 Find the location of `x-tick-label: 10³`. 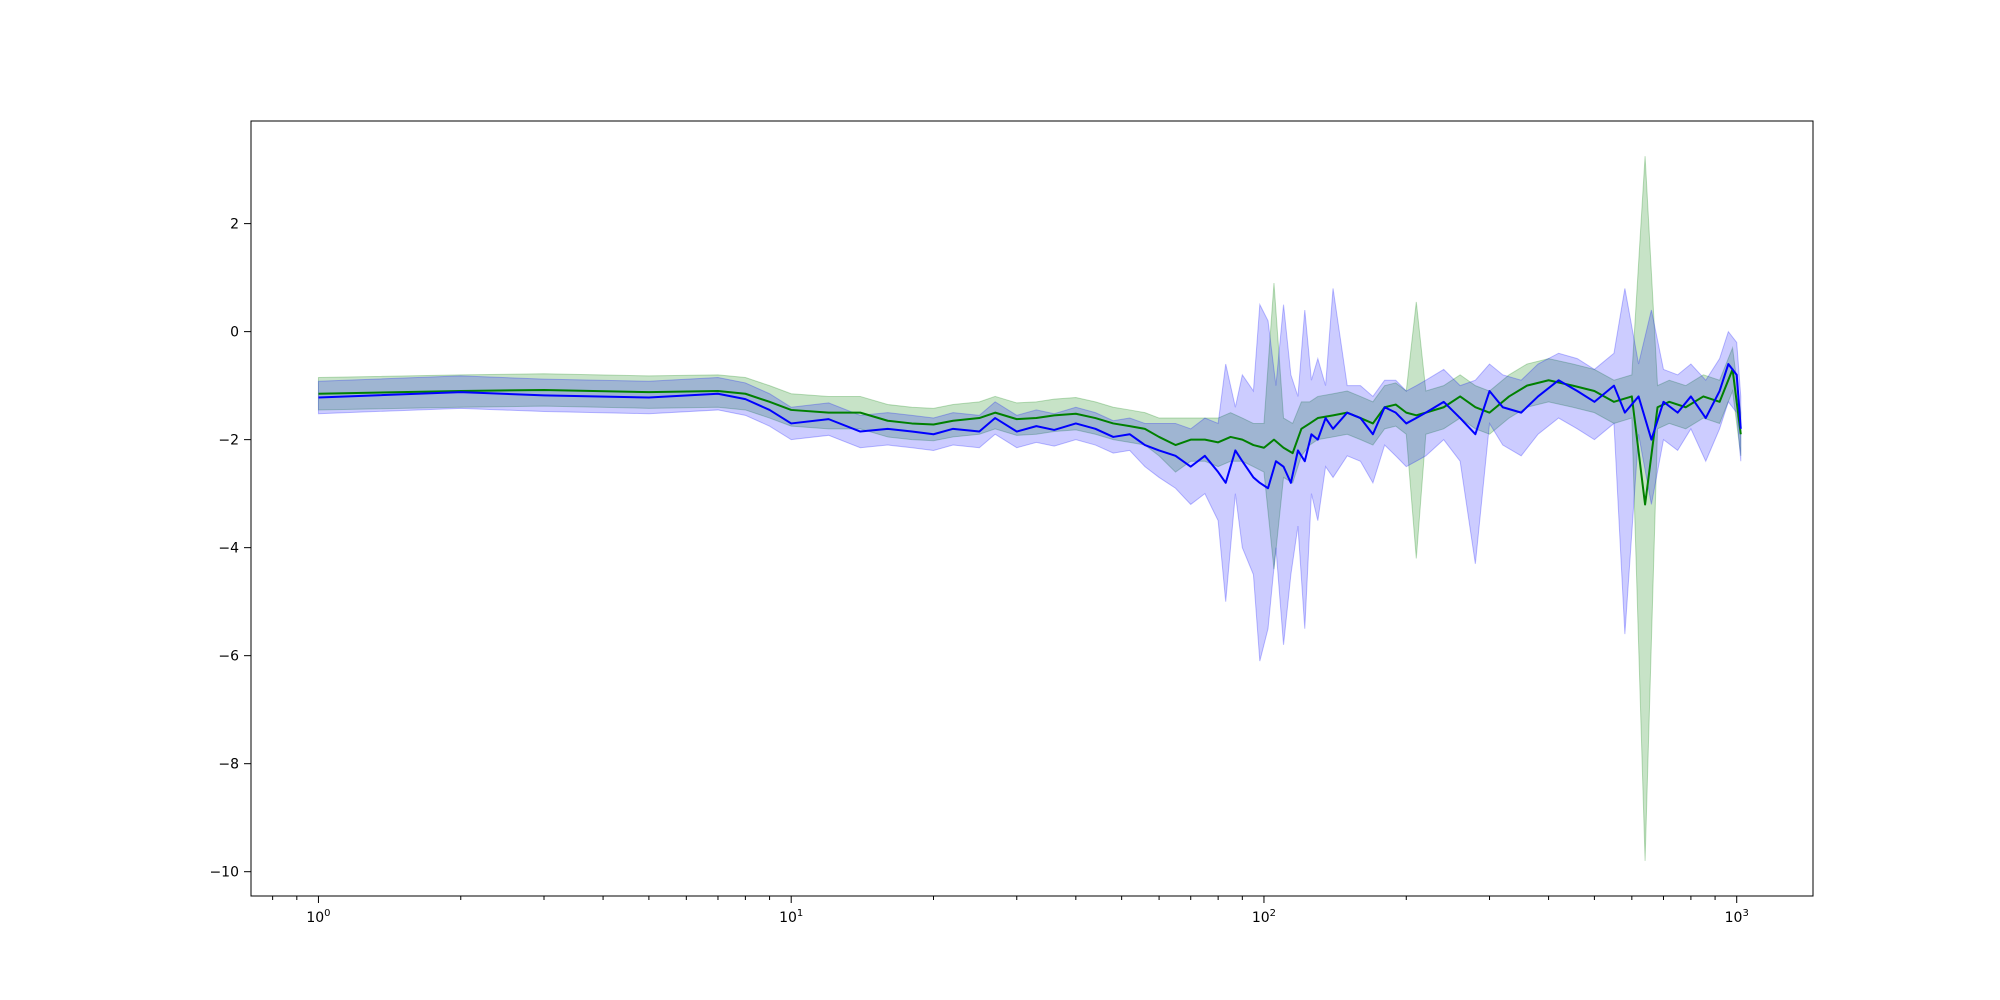

x-tick-label: 10³ is located at coordinates (1737, 917).